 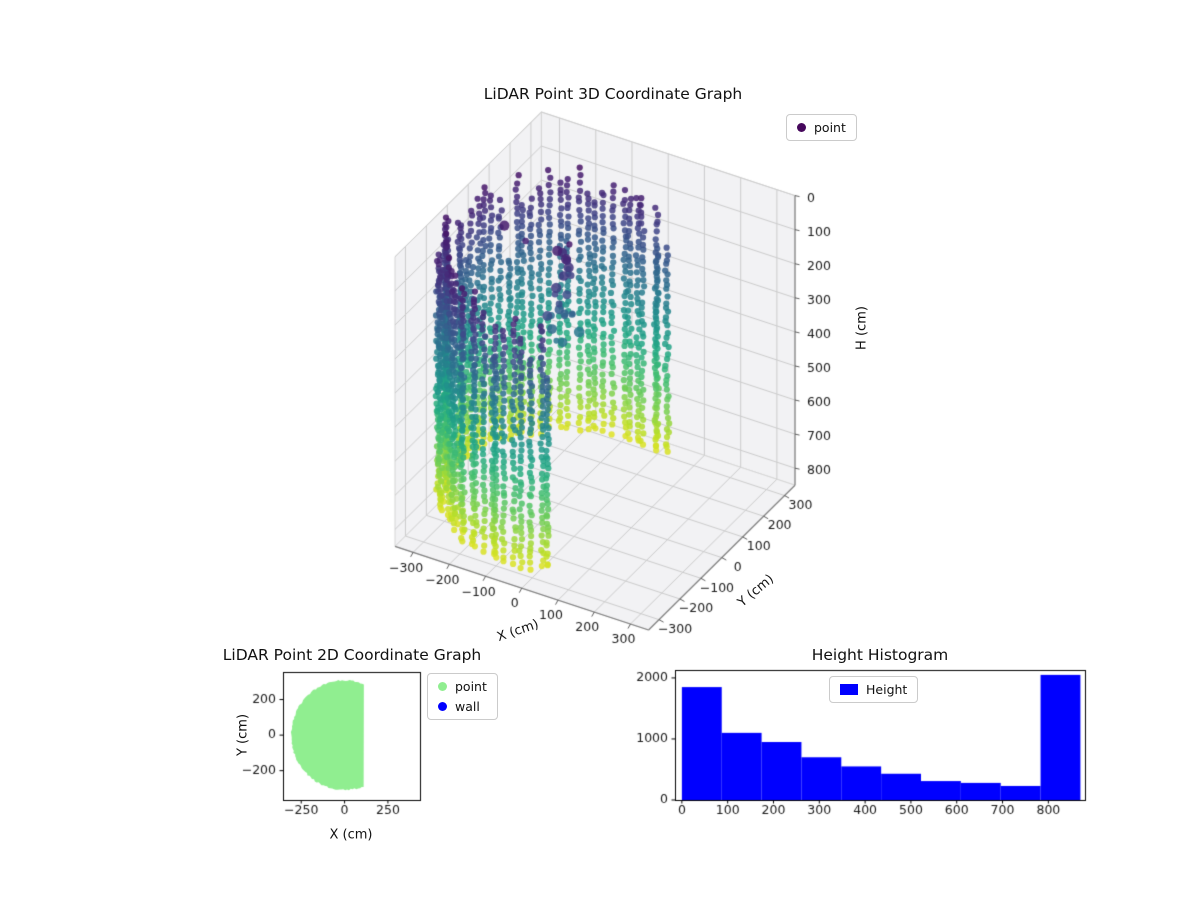 What do you see at coordinates (467, 706) in the screenshot?
I see `legend-label: wall` at bounding box center [467, 706].